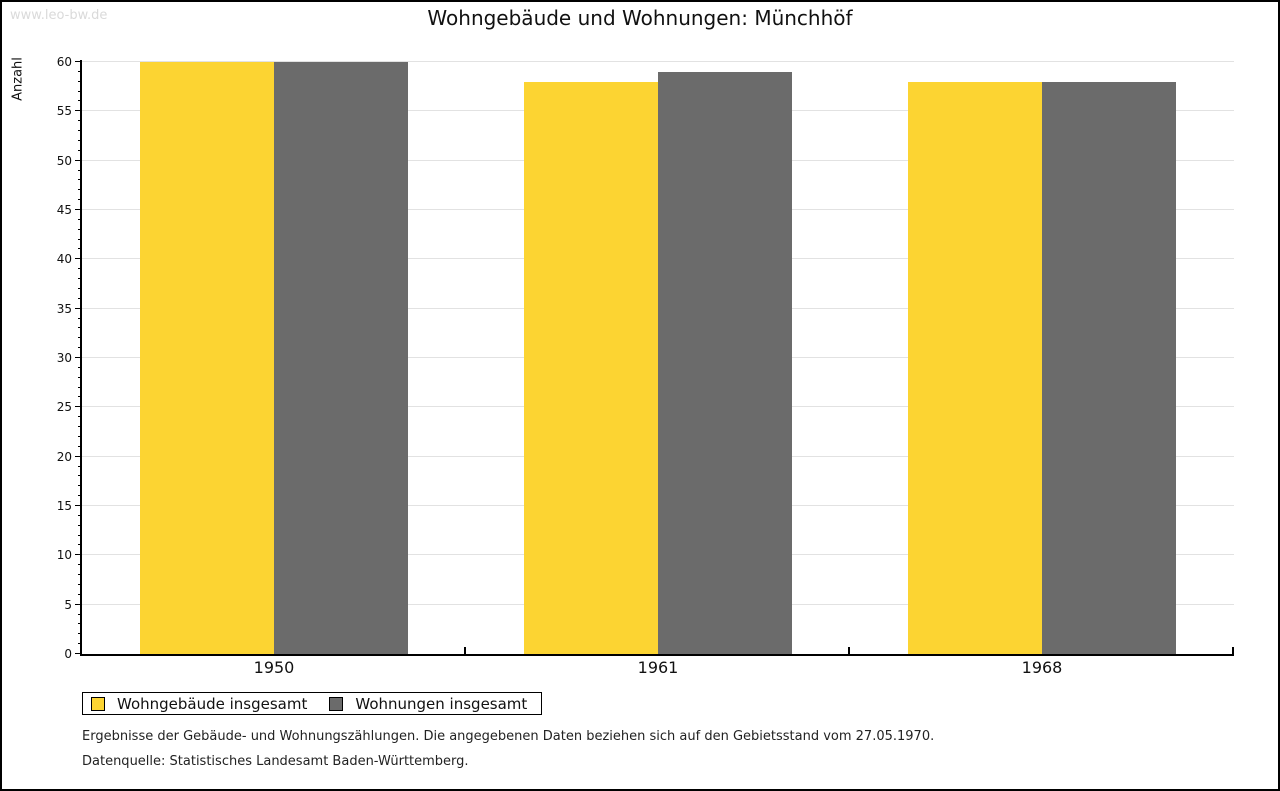 This screenshot has height=791, width=1280. I want to click on chart-title: Wohngebäude und Wohnungen: Münchhöf, so click(640, 18).